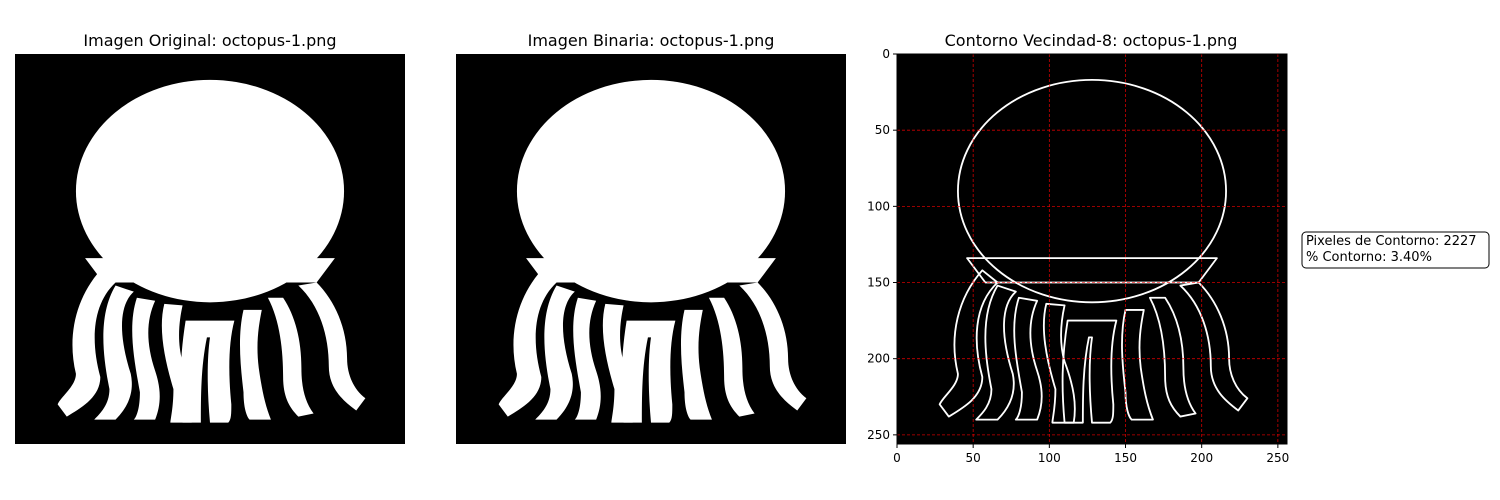  What do you see at coordinates (1391, 241) in the screenshot?
I see `contour-pixel-count: Pixeles de Contorno: 2227` at bounding box center [1391, 241].